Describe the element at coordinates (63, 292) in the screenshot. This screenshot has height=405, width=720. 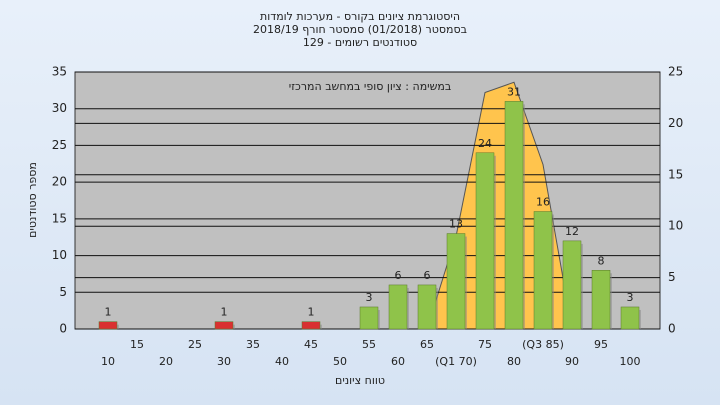
I see `y-tick-label: 5` at that location.